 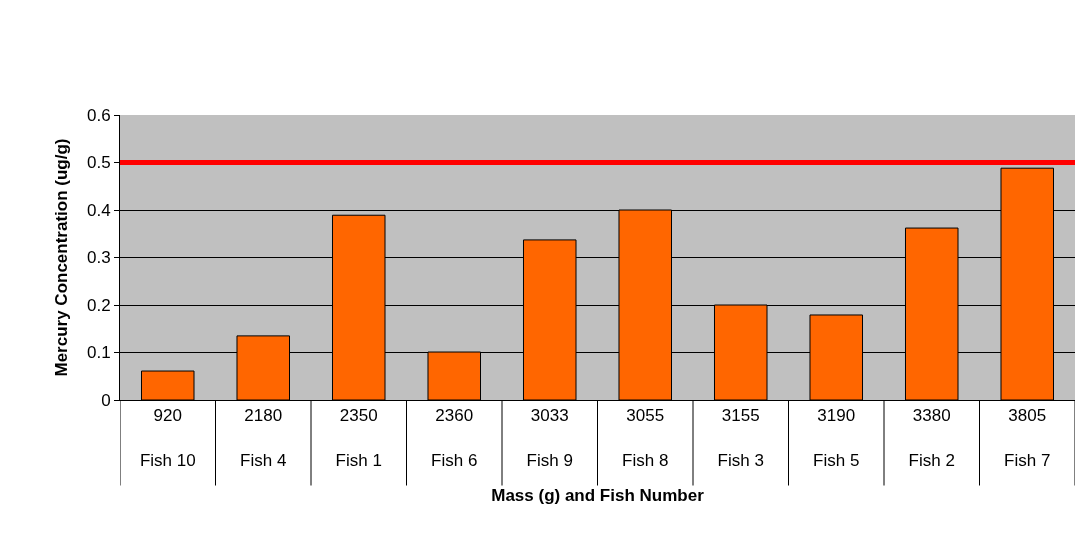 I want to click on y-tick-label: 0, so click(x=106, y=400).